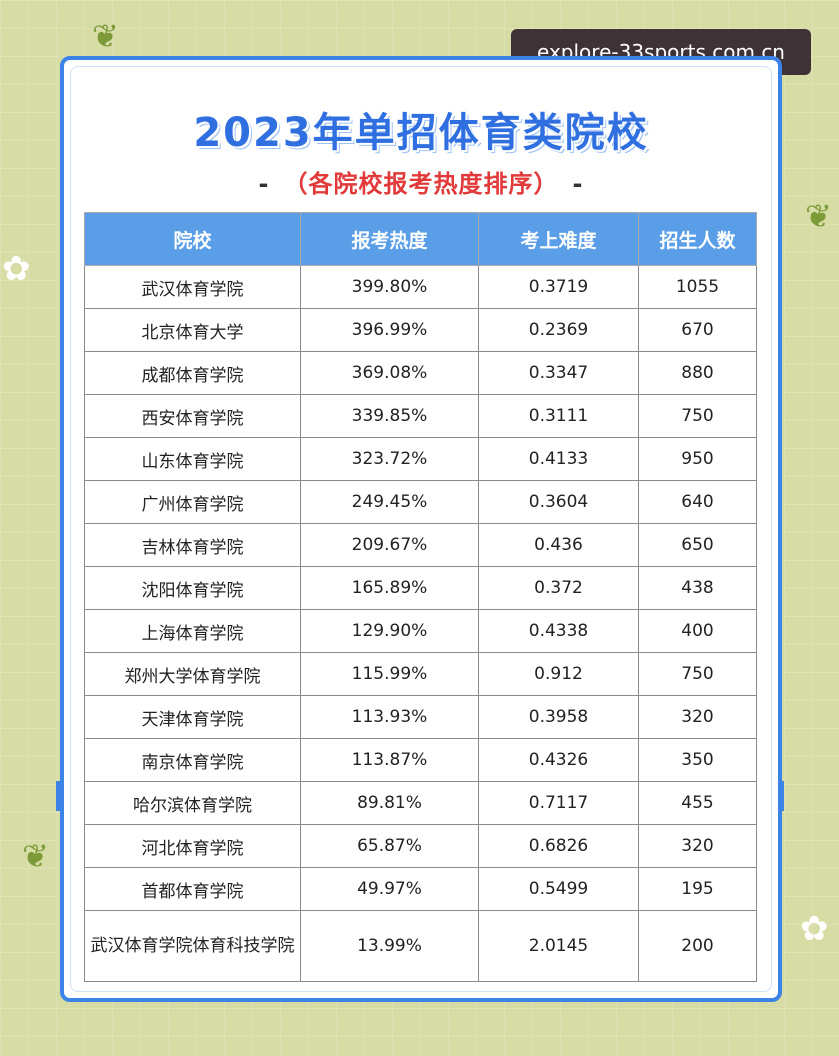 The height and width of the screenshot is (1056, 839). I want to click on table-row: 河北体育学院 65.87% 0.6826 320, so click(420, 846).